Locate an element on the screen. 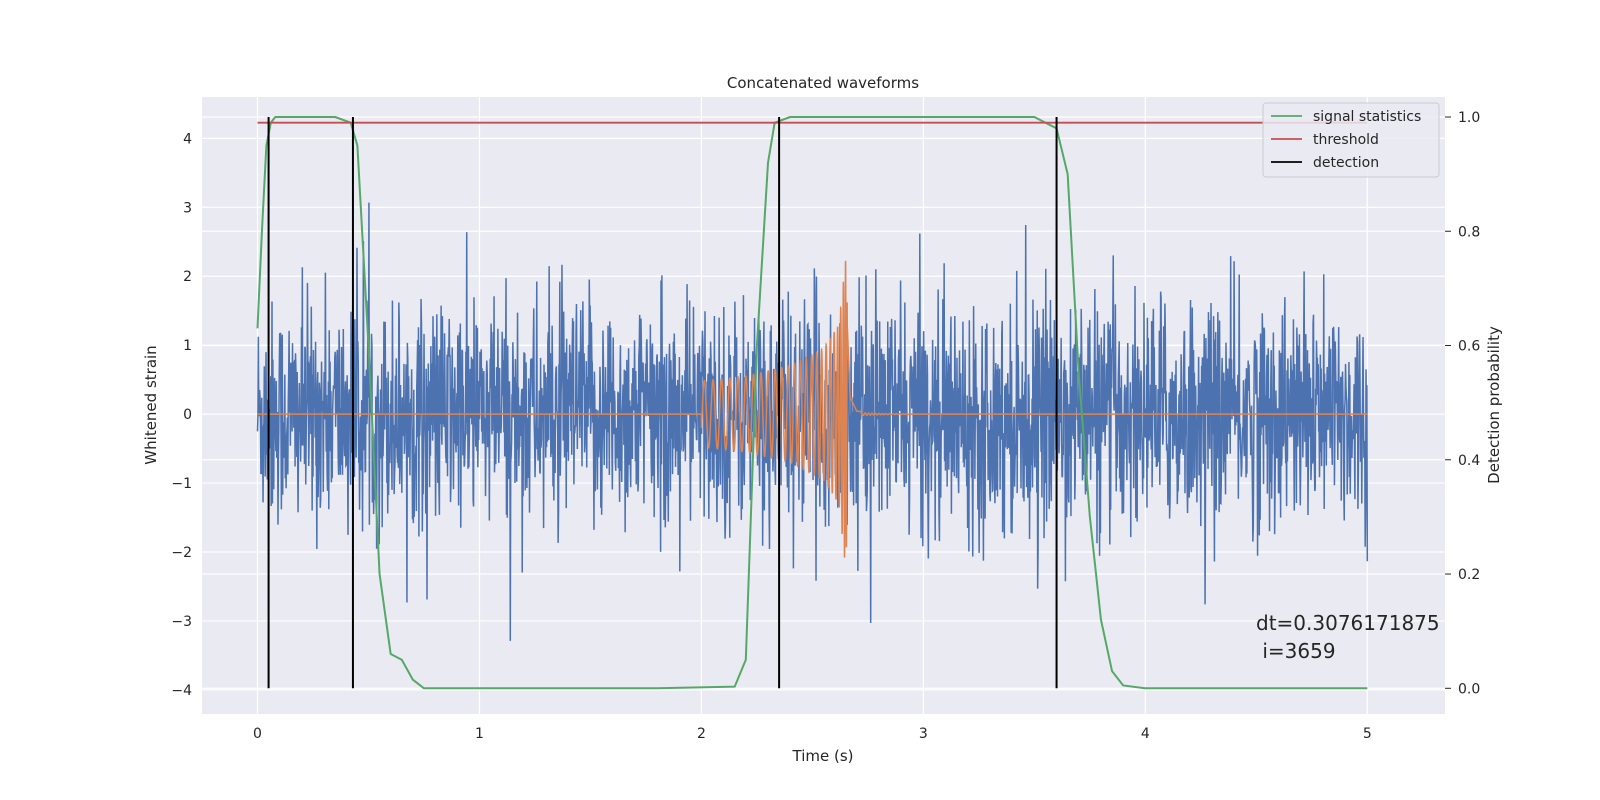 The width and height of the screenshot is (1600, 800). y2-tick-label: 0.8 is located at coordinates (1469, 232).